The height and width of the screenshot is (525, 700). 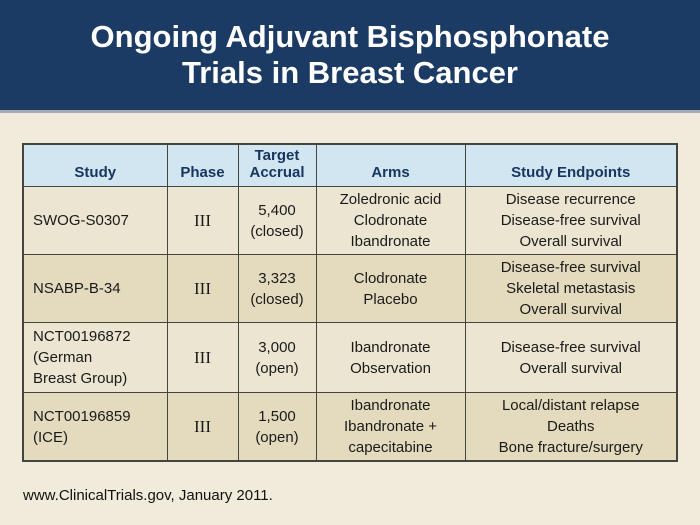 I want to click on header-study: Study, so click(x=95, y=165).